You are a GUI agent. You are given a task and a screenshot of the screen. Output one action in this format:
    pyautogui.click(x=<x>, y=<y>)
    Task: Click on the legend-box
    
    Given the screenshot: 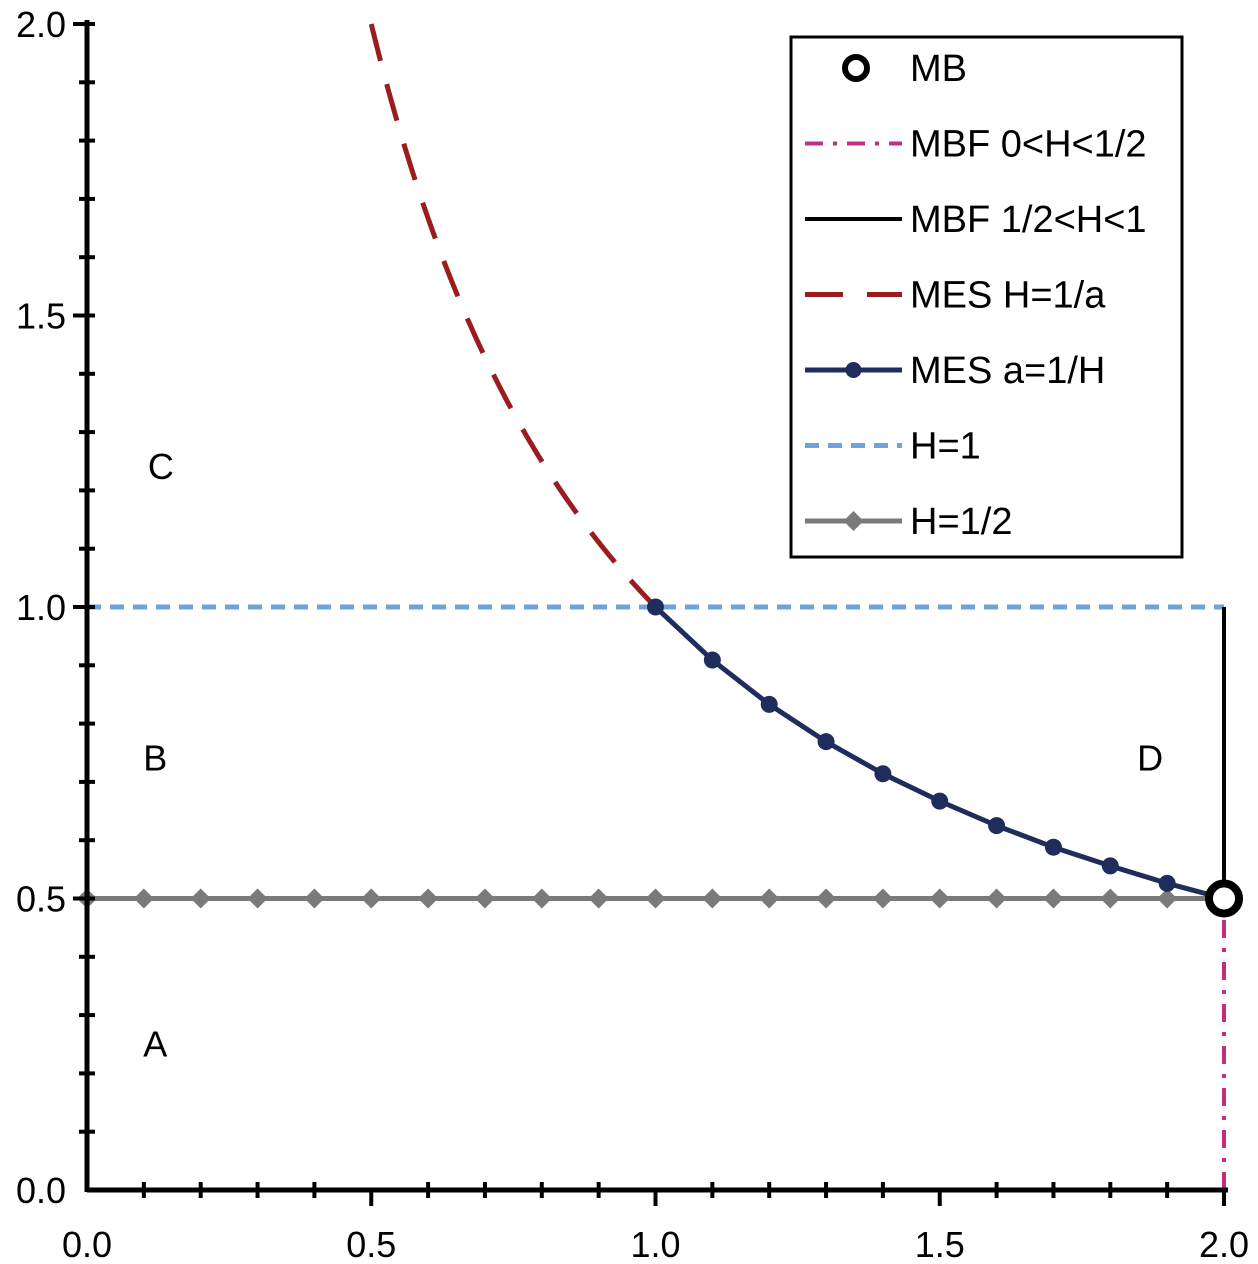 What is the action you would take?
    pyautogui.click(x=986, y=297)
    